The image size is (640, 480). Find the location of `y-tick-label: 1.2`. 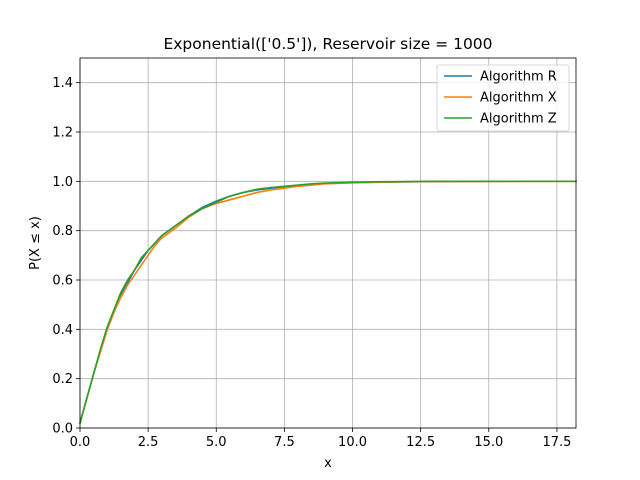

y-tick-label: 1.2 is located at coordinates (62, 133).